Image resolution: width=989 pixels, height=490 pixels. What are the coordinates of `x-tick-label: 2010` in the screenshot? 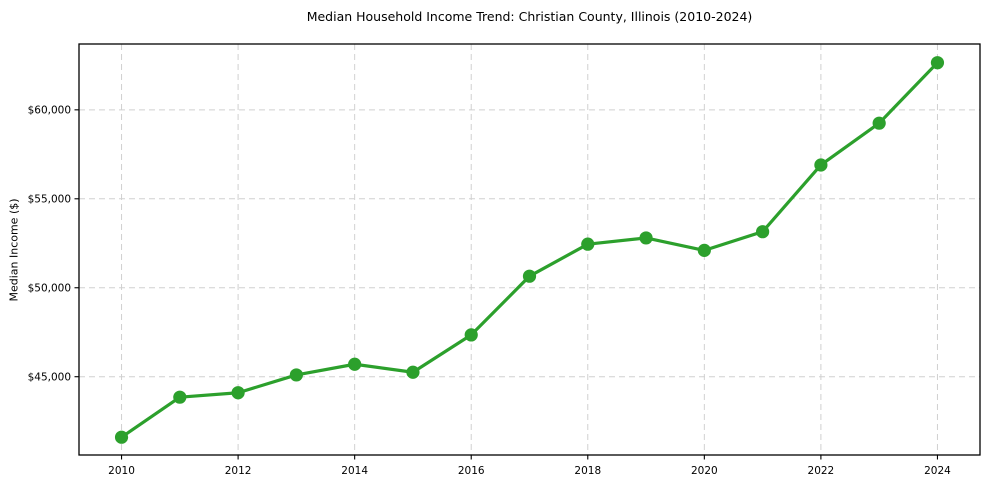 It's located at (121, 471).